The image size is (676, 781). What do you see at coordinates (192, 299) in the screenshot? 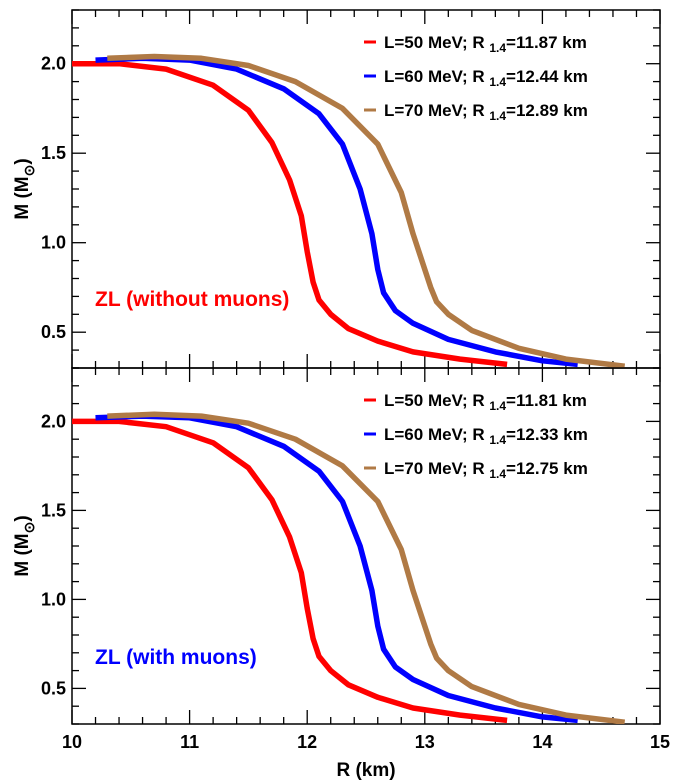
I see `panel-annotation: ZL (without muons)` at bounding box center [192, 299].